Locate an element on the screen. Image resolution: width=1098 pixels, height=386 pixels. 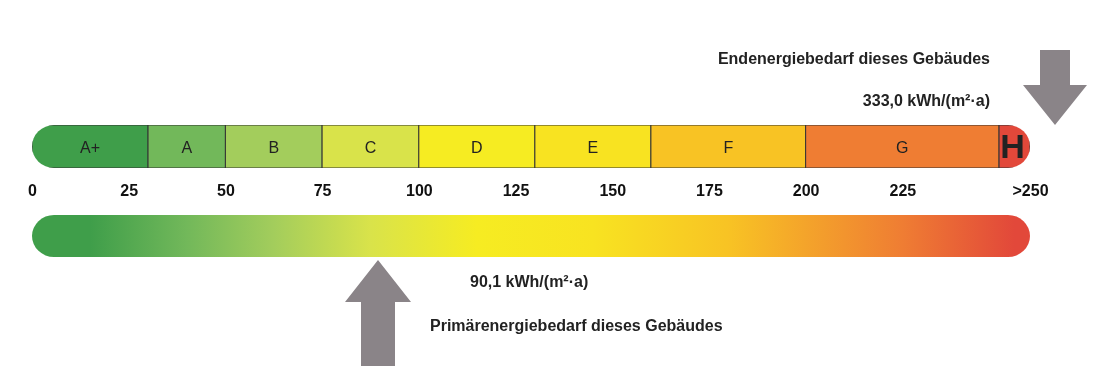
x-tick-label: 175 is located at coordinates (709, 191).